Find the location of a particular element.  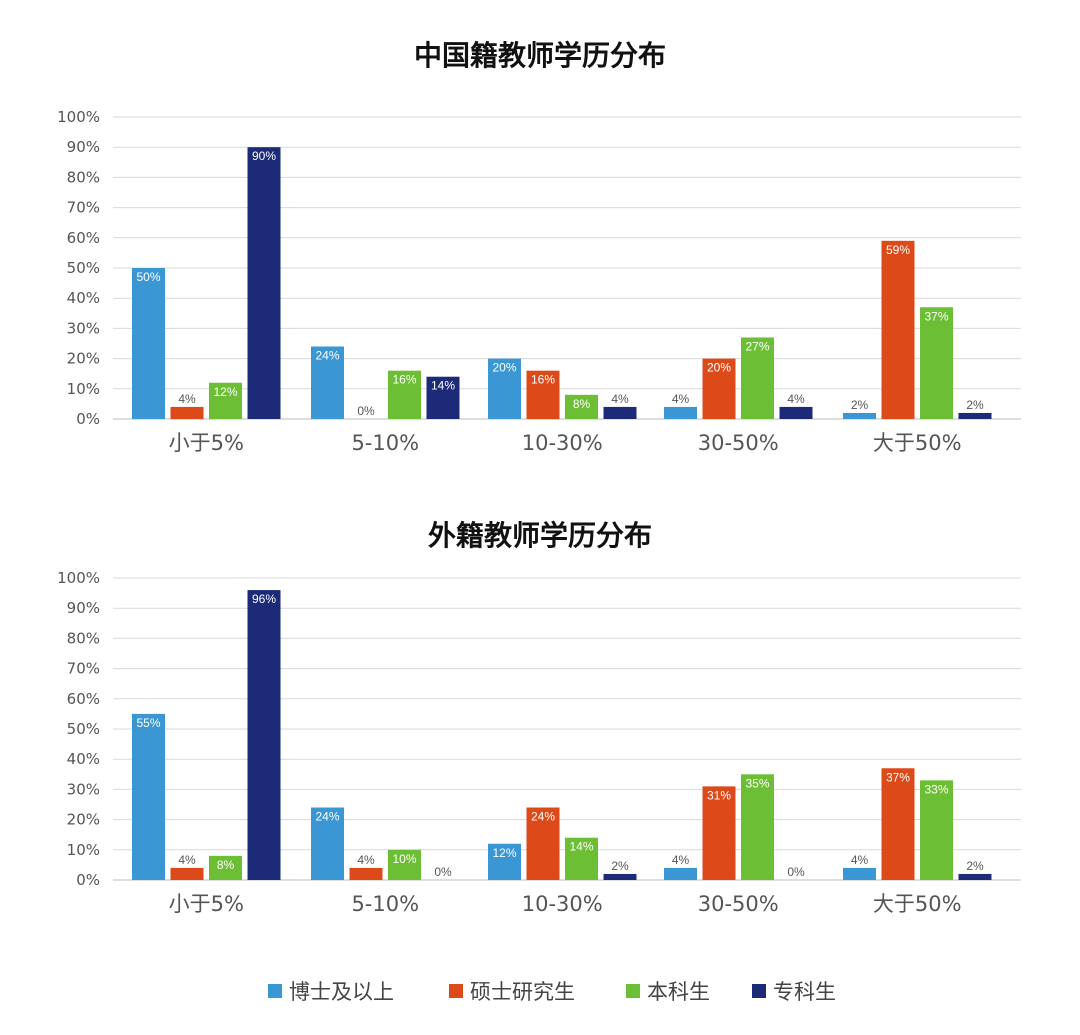

legend-label: 博士及以上 is located at coordinates (341, 992).